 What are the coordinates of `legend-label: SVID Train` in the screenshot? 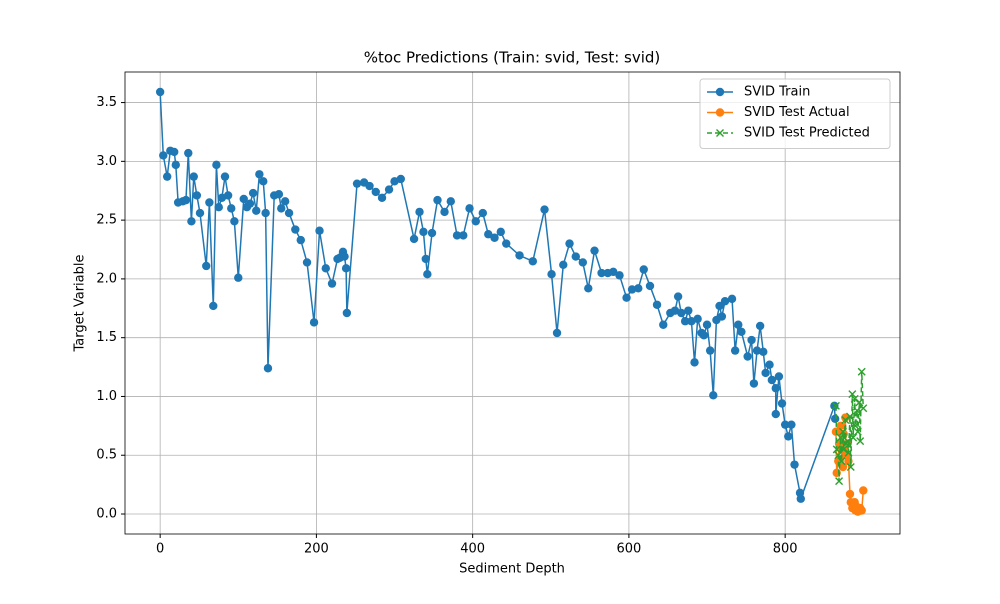 It's located at (777, 92).